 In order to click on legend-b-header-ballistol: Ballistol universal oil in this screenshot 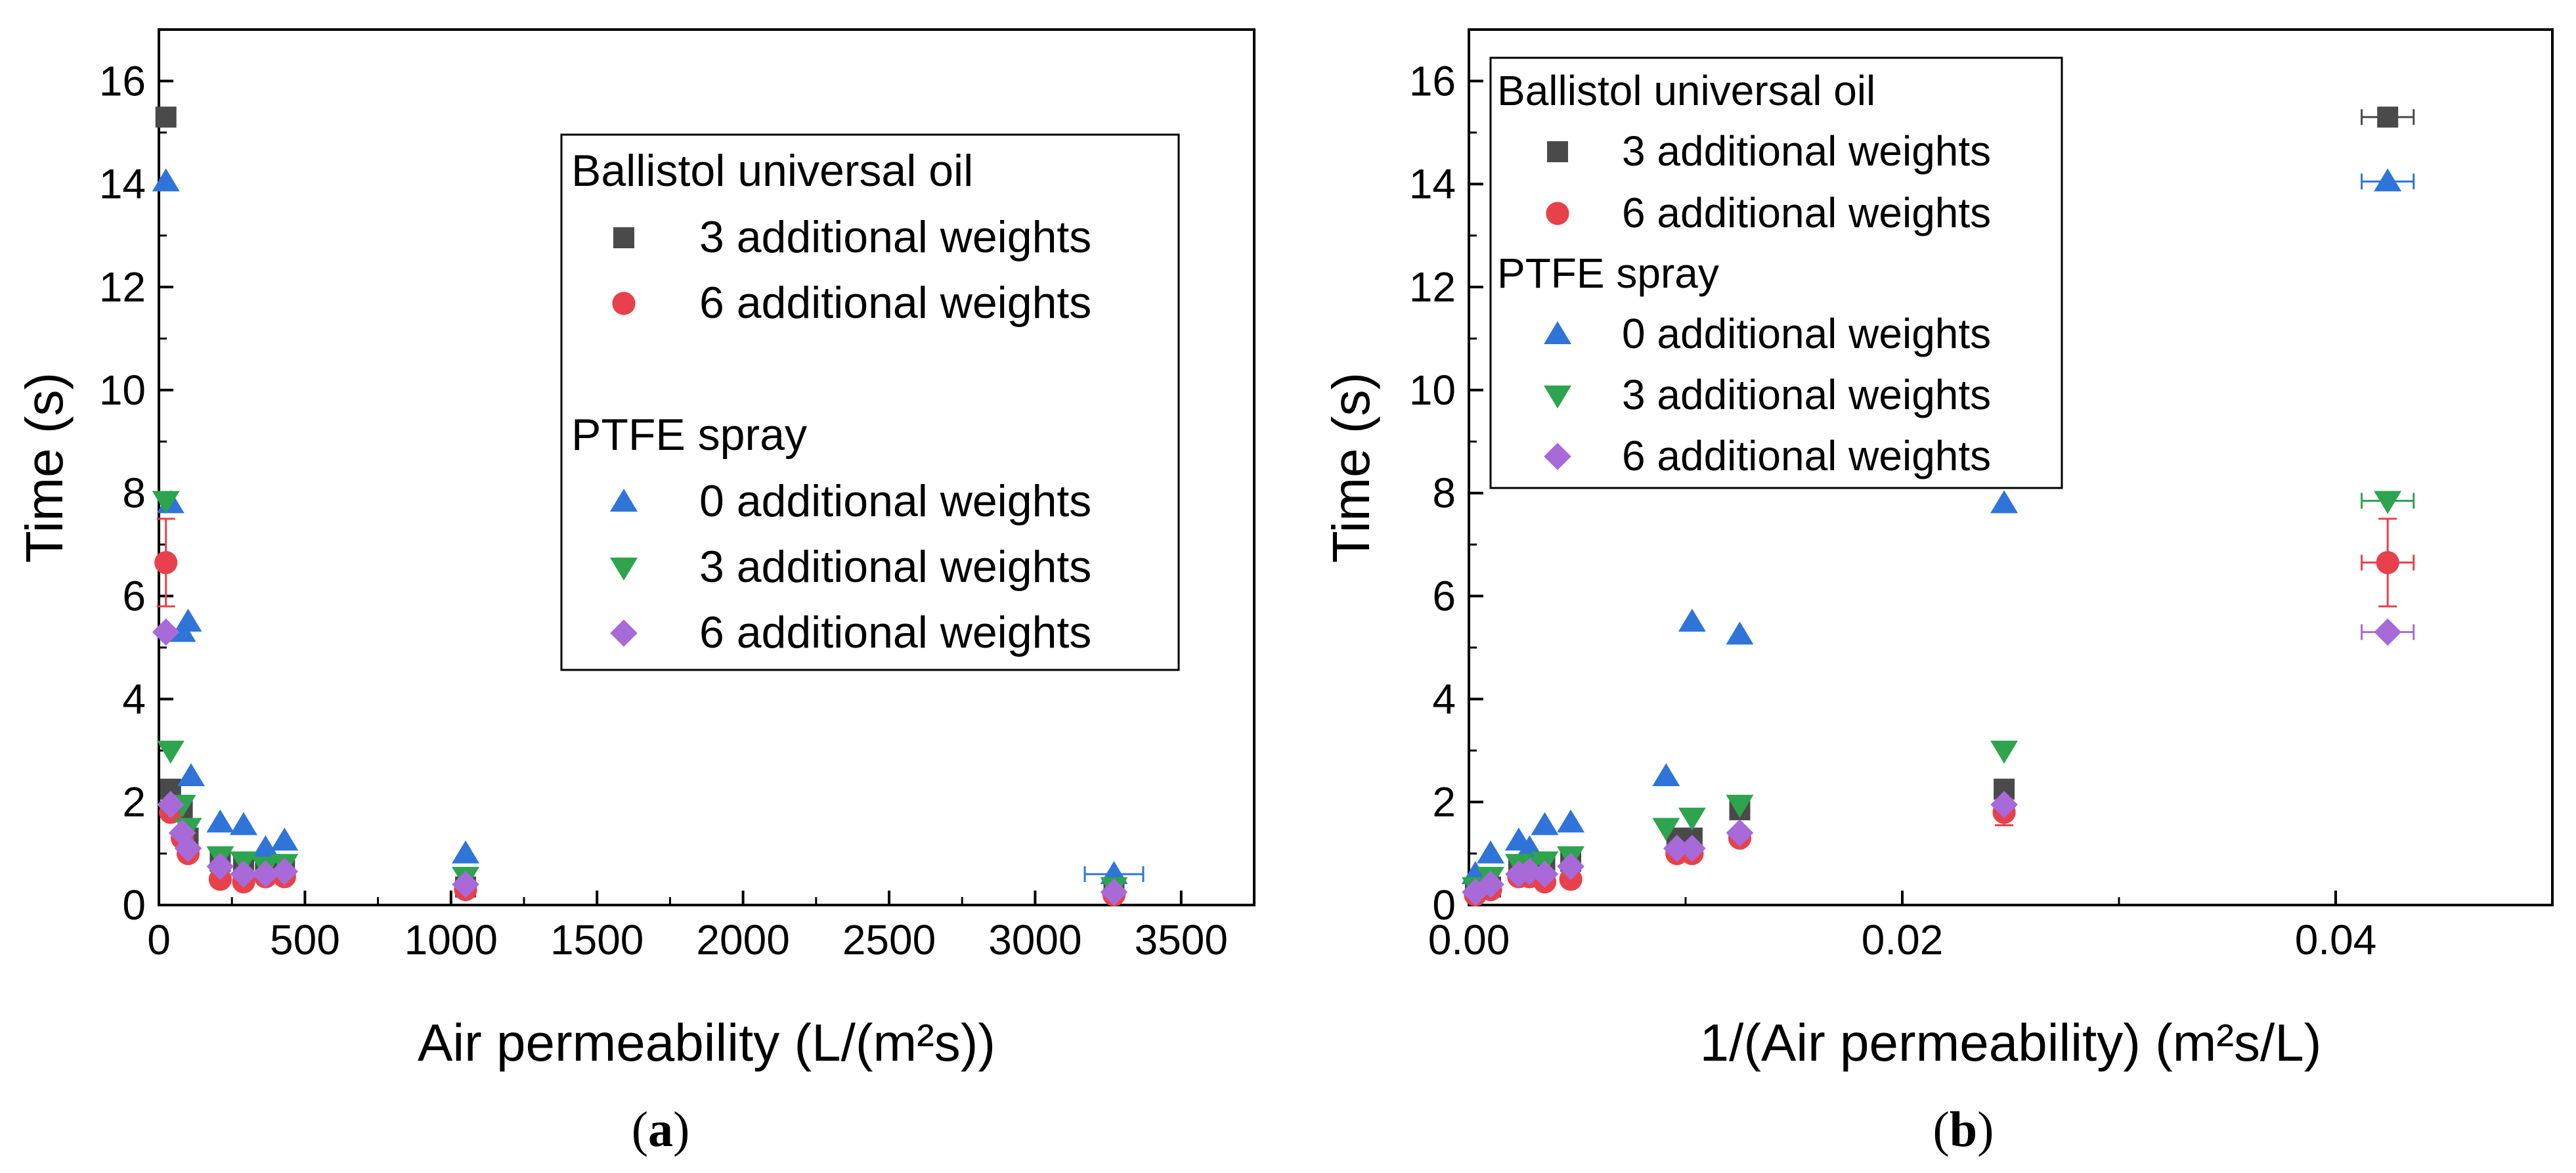, I will do `click(1686, 91)`.